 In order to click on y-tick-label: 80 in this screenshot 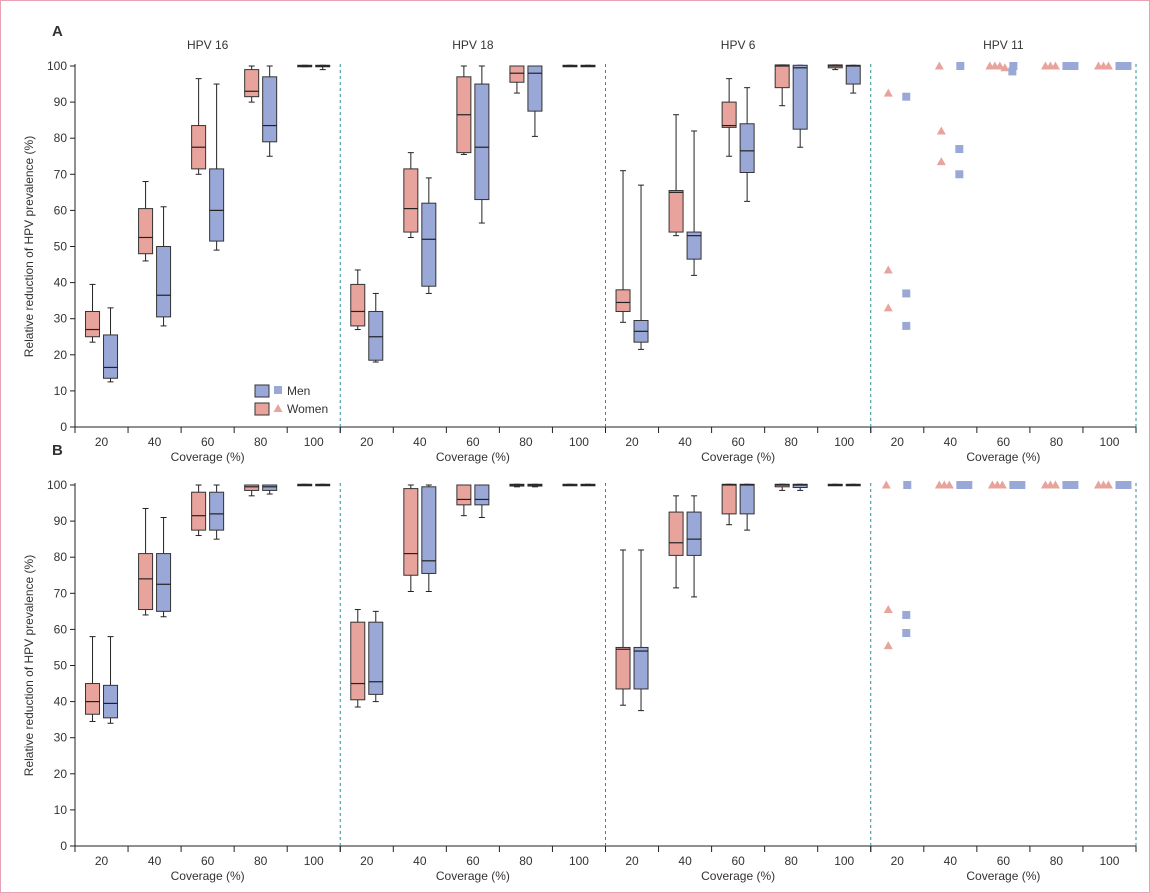, I will do `click(61, 557)`.